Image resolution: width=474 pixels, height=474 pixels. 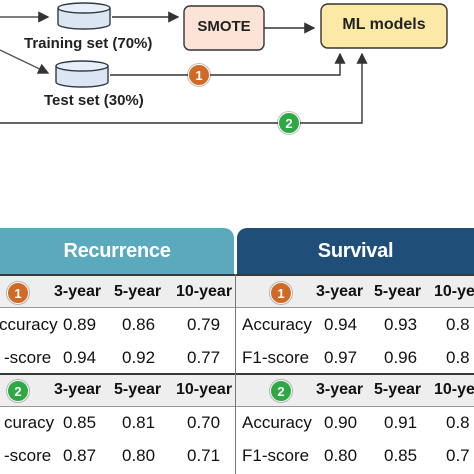 What do you see at coordinates (276, 455) in the screenshot?
I see `surv-g2-metric-f1: F1-score` at bounding box center [276, 455].